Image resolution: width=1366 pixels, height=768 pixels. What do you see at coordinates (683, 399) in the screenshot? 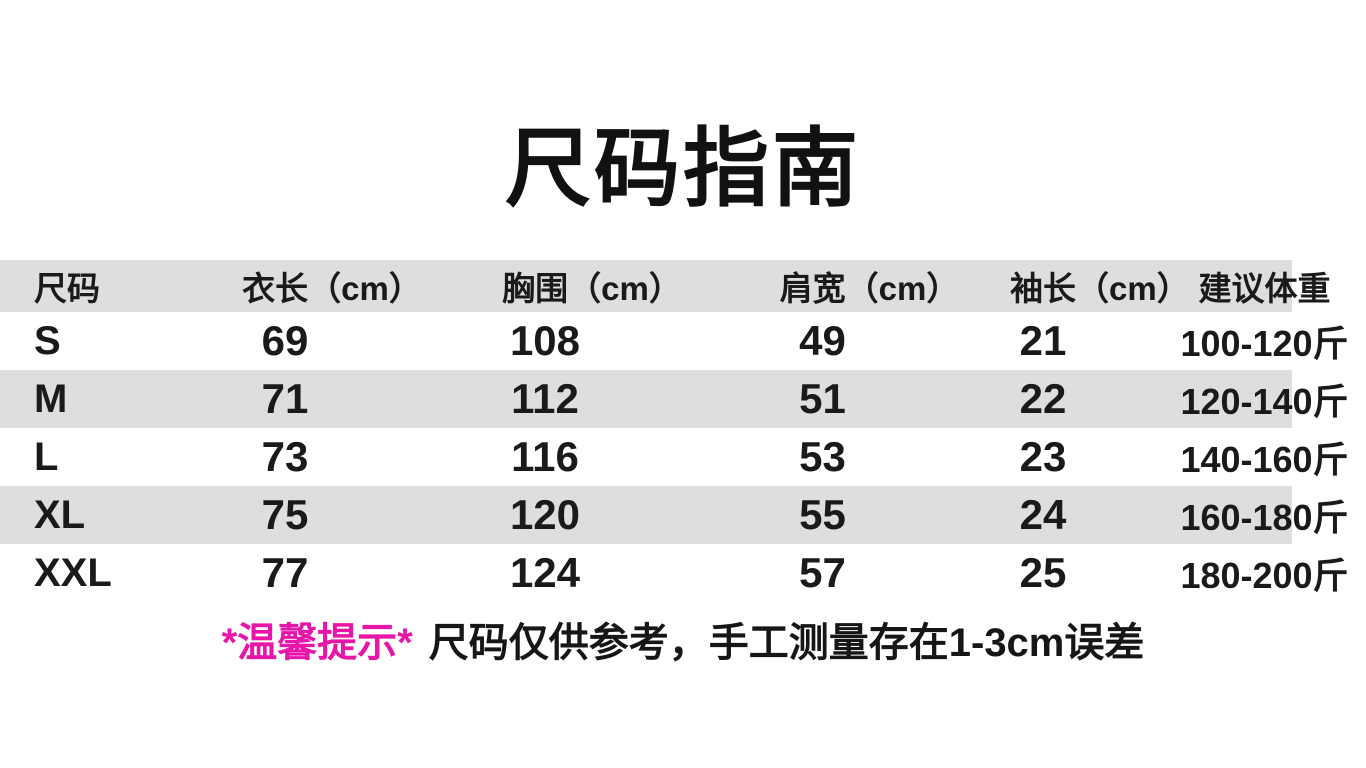
I see `table-row-m: M 71 112 51 22 120-140斤` at bounding box center [683, 399].